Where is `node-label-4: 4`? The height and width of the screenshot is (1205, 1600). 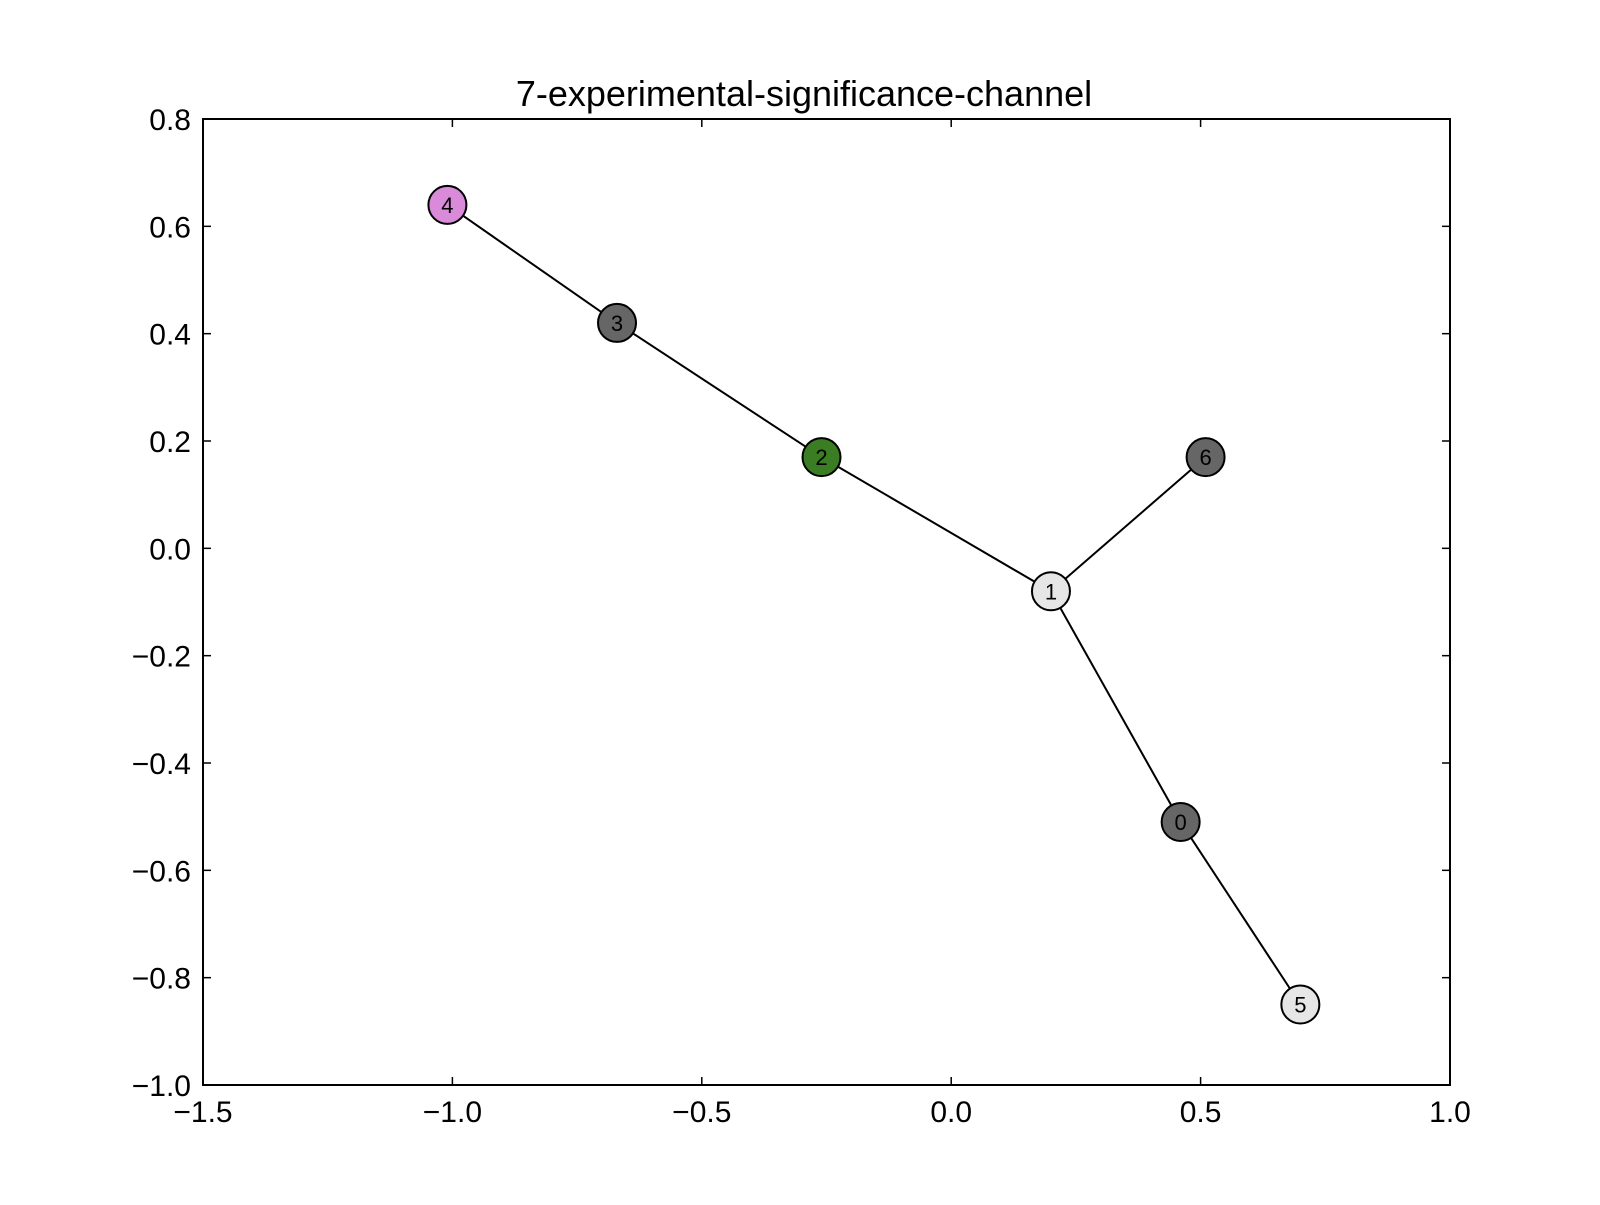
node-label-4: 4 is located at coordinates (447, 205).